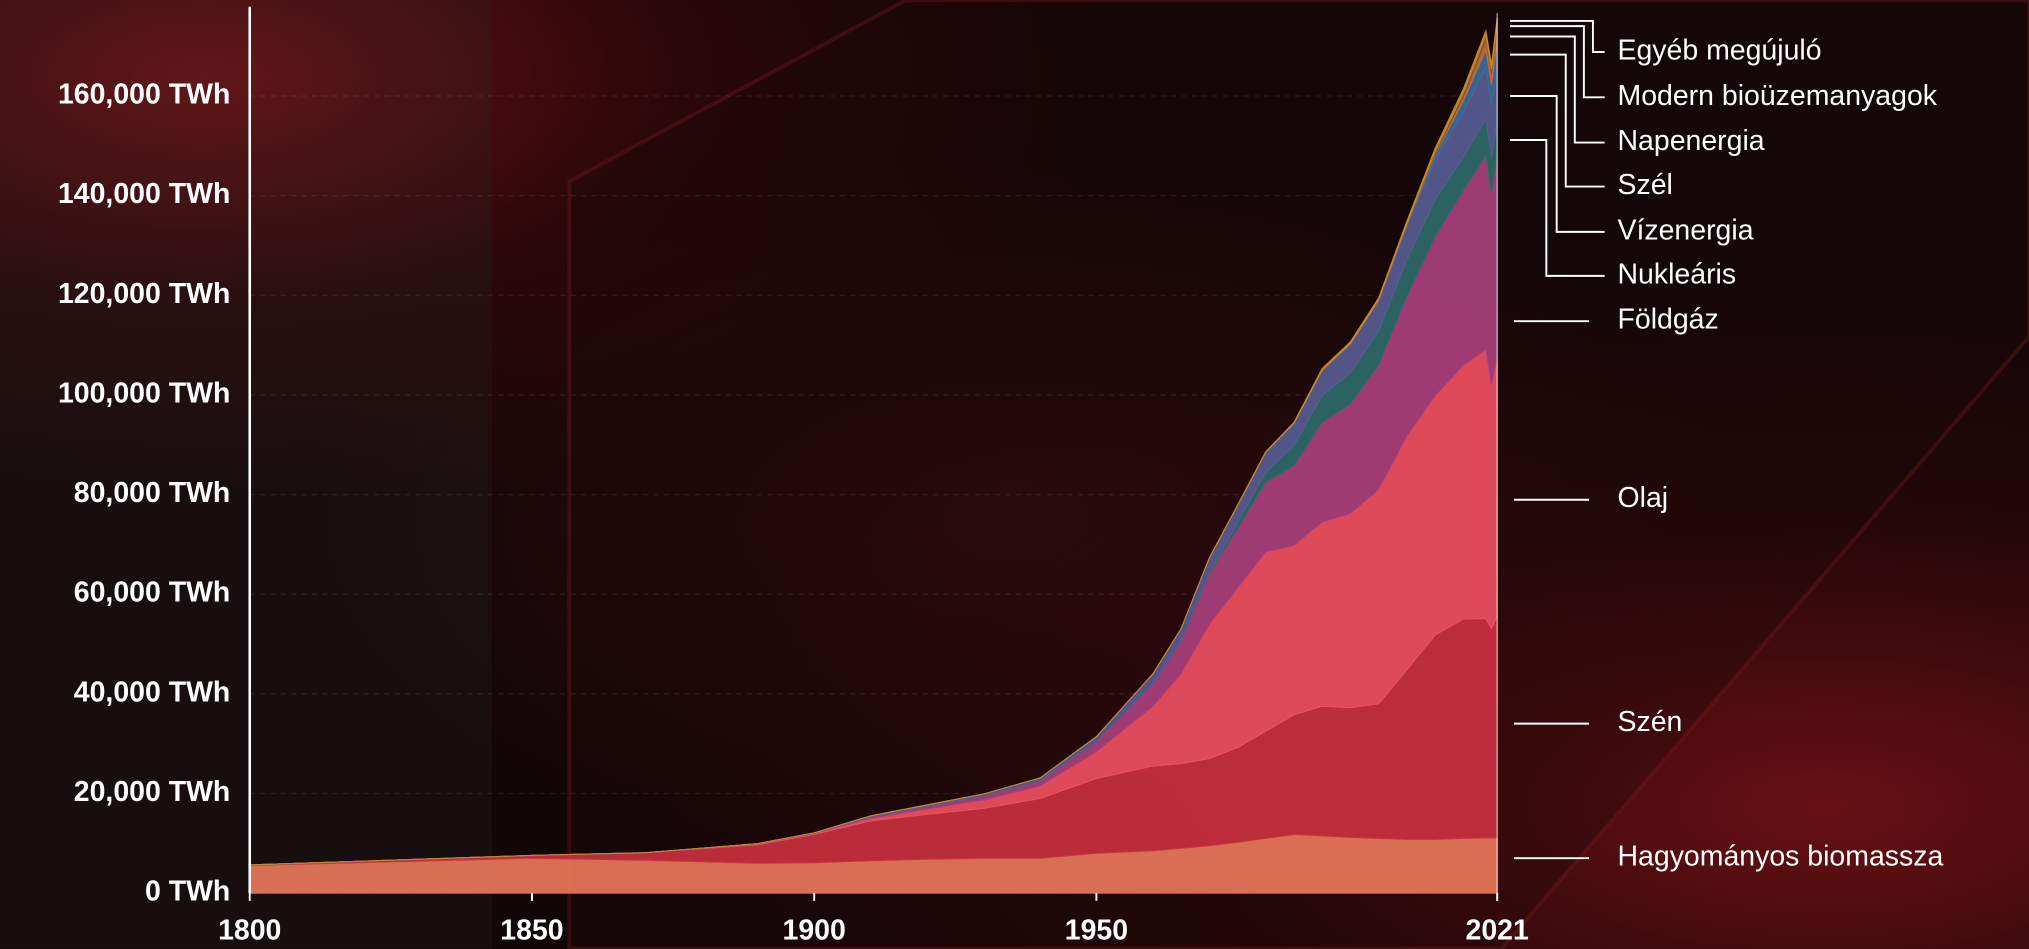 Image resolution: width=2029 pixels, height=949 pixels. I want to click on x-tick-label: 1800, so click(249, 930).